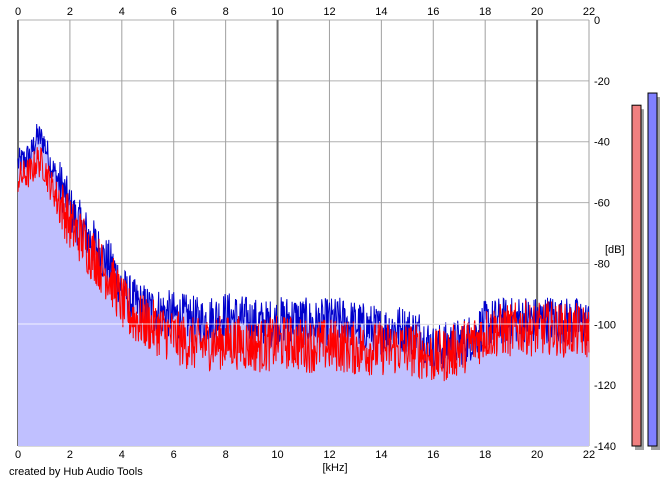 The width and height of the screenshot is (672, 486). What do you see at coordinates (305, 455) in the screenshot?
I see `x-tick-labels-bottom: 0 2 4 6 8 10 12 14 16 18 20 22` at bounding box center [305, 455].